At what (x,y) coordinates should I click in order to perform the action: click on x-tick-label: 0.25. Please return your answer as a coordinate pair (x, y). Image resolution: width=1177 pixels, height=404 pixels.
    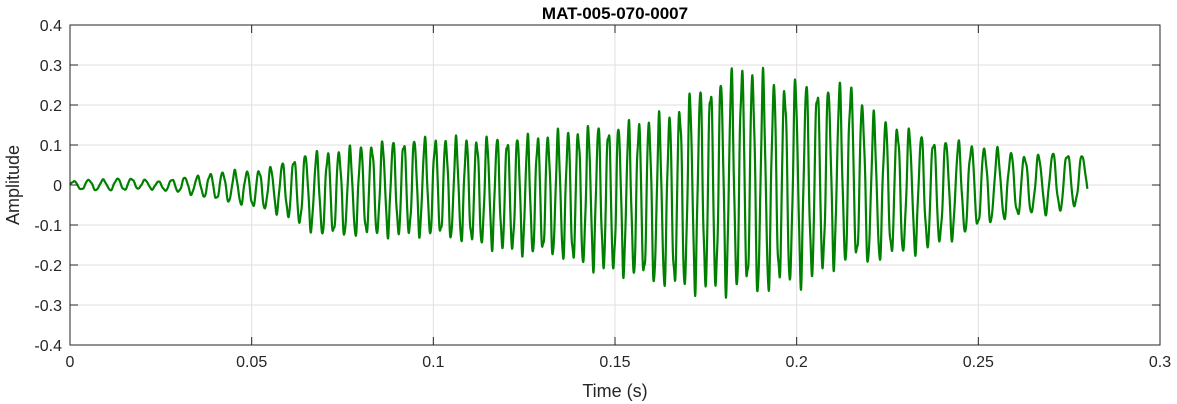
    Looking at the image, I should click on (978, 362).